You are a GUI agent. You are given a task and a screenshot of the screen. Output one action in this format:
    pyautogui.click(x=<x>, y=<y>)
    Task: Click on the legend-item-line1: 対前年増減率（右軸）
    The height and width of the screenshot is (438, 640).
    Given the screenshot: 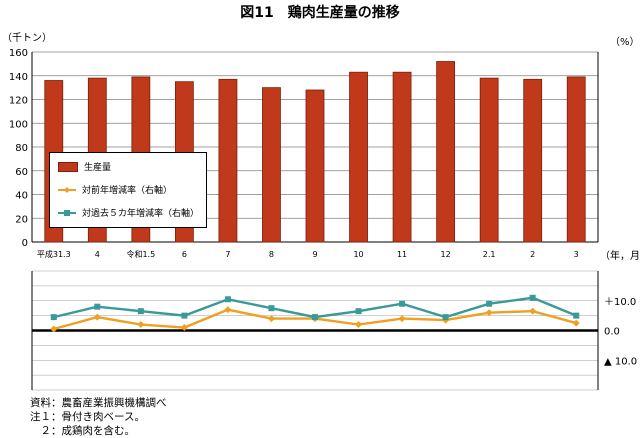 What is the action you would take?
    pyautogui.click(x=115, y=189)
    